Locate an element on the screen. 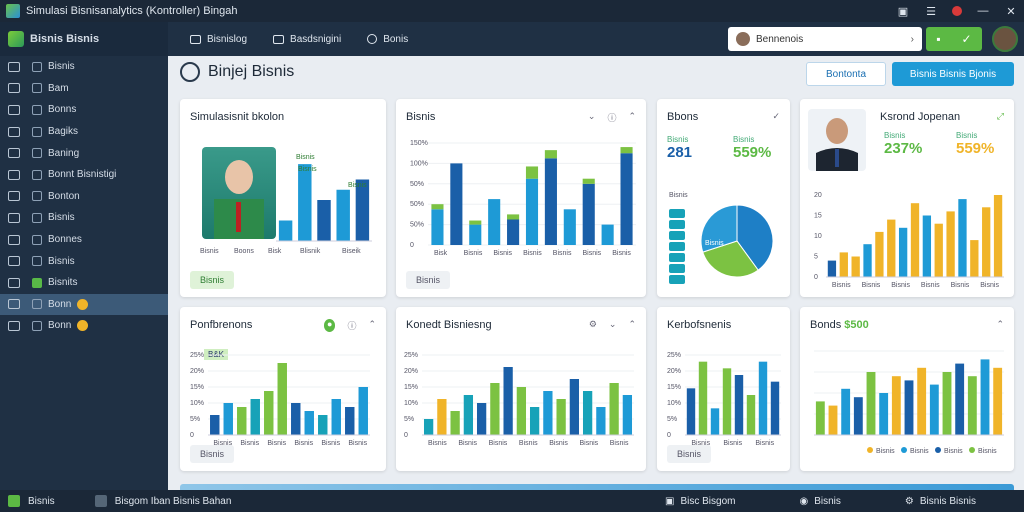 This screenshot has width=1024, height=512. taskbar-item-3: ▣ Bisc Bisgom is located at coordinates (700, 501).